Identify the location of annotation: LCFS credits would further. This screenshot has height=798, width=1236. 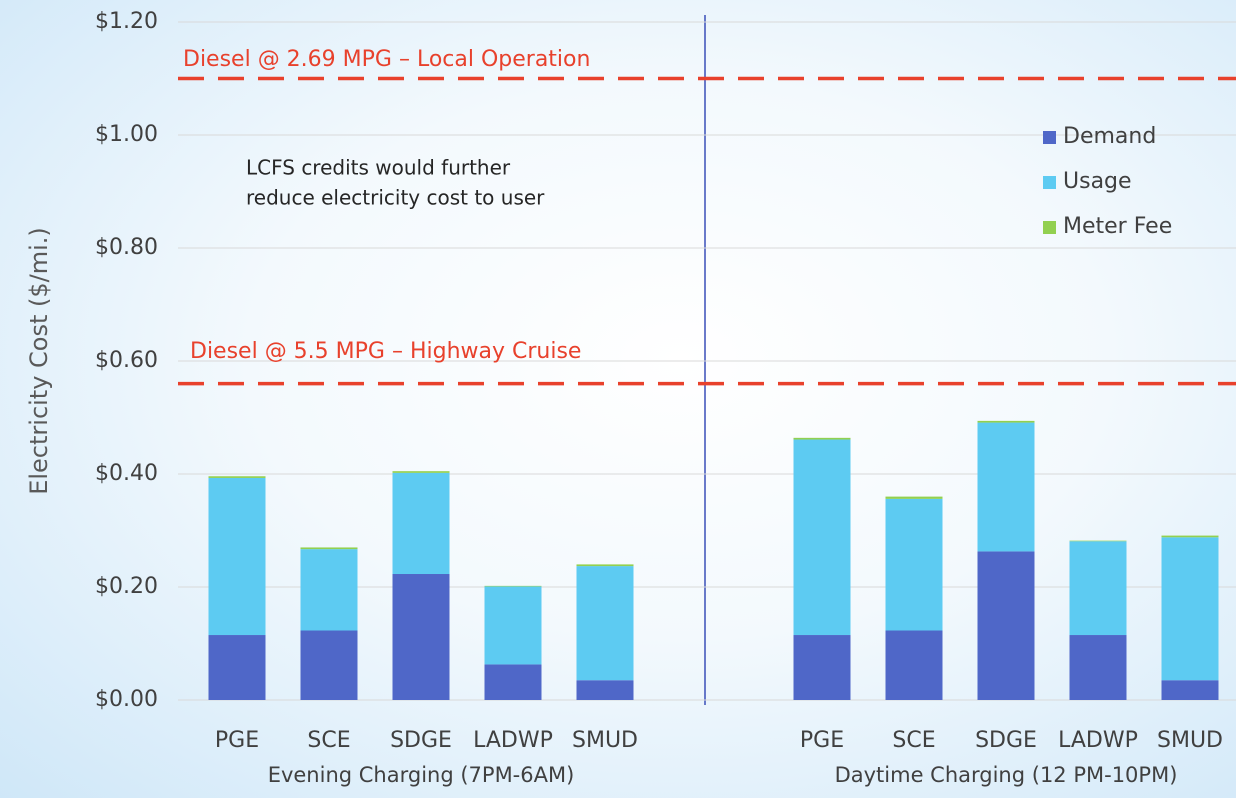
(378, 168).